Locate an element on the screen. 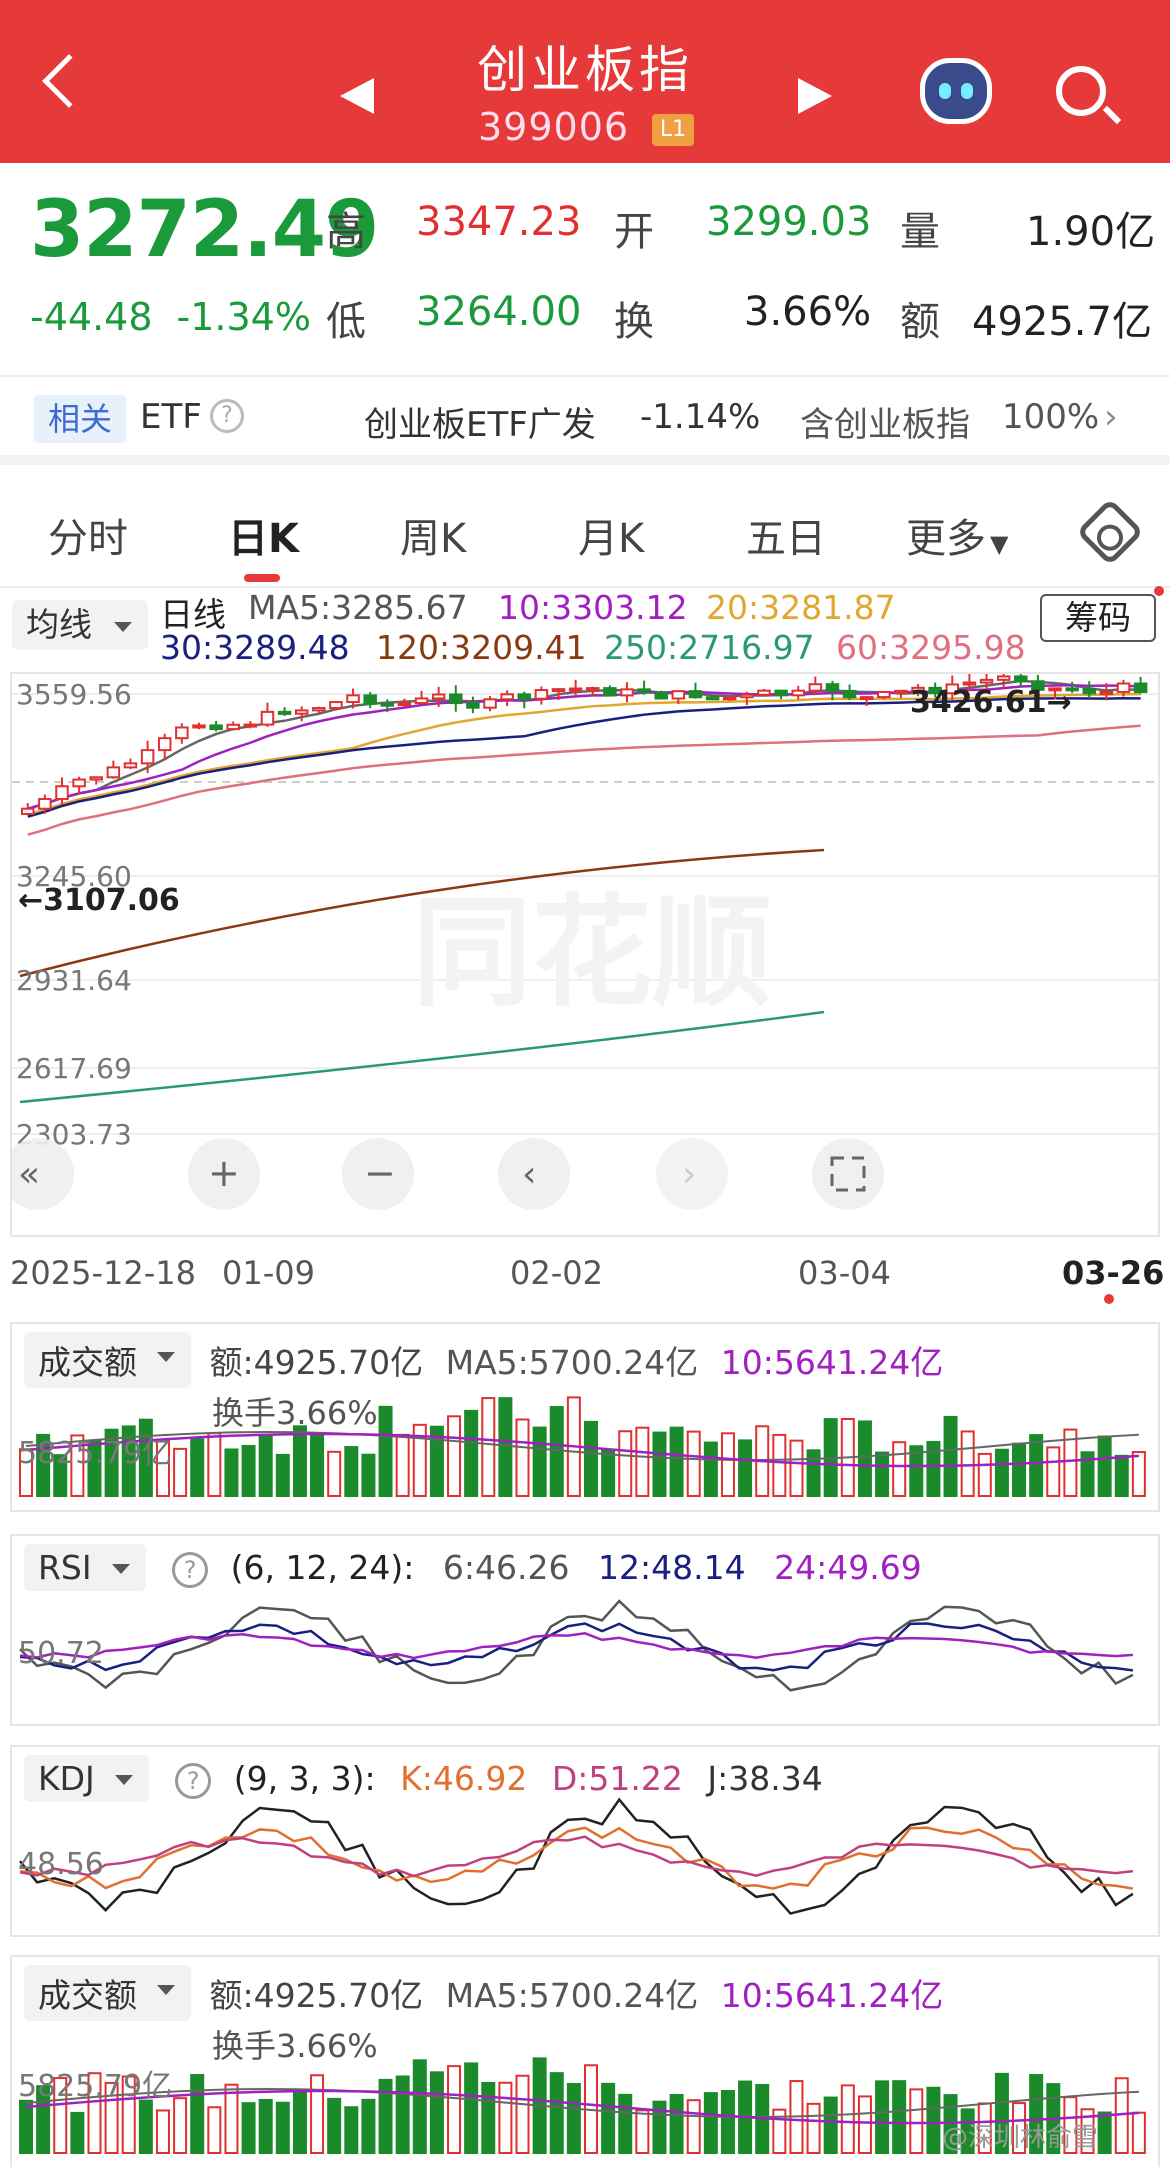  tab-weekly-k: 周K is located at coordinates (433, 539).